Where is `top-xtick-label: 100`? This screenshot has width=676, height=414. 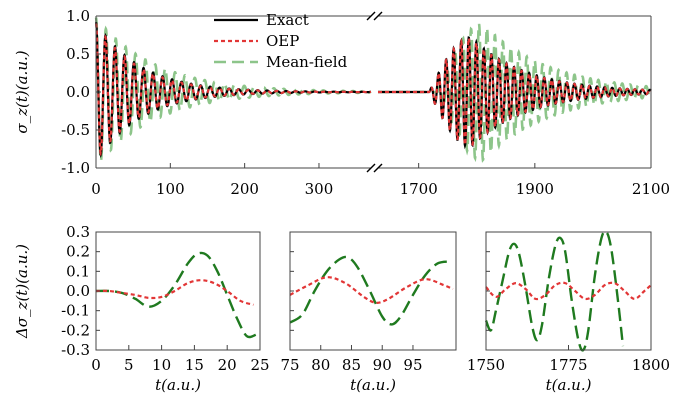 top-xtick-label: 100 is located at coordinates (170, 189).